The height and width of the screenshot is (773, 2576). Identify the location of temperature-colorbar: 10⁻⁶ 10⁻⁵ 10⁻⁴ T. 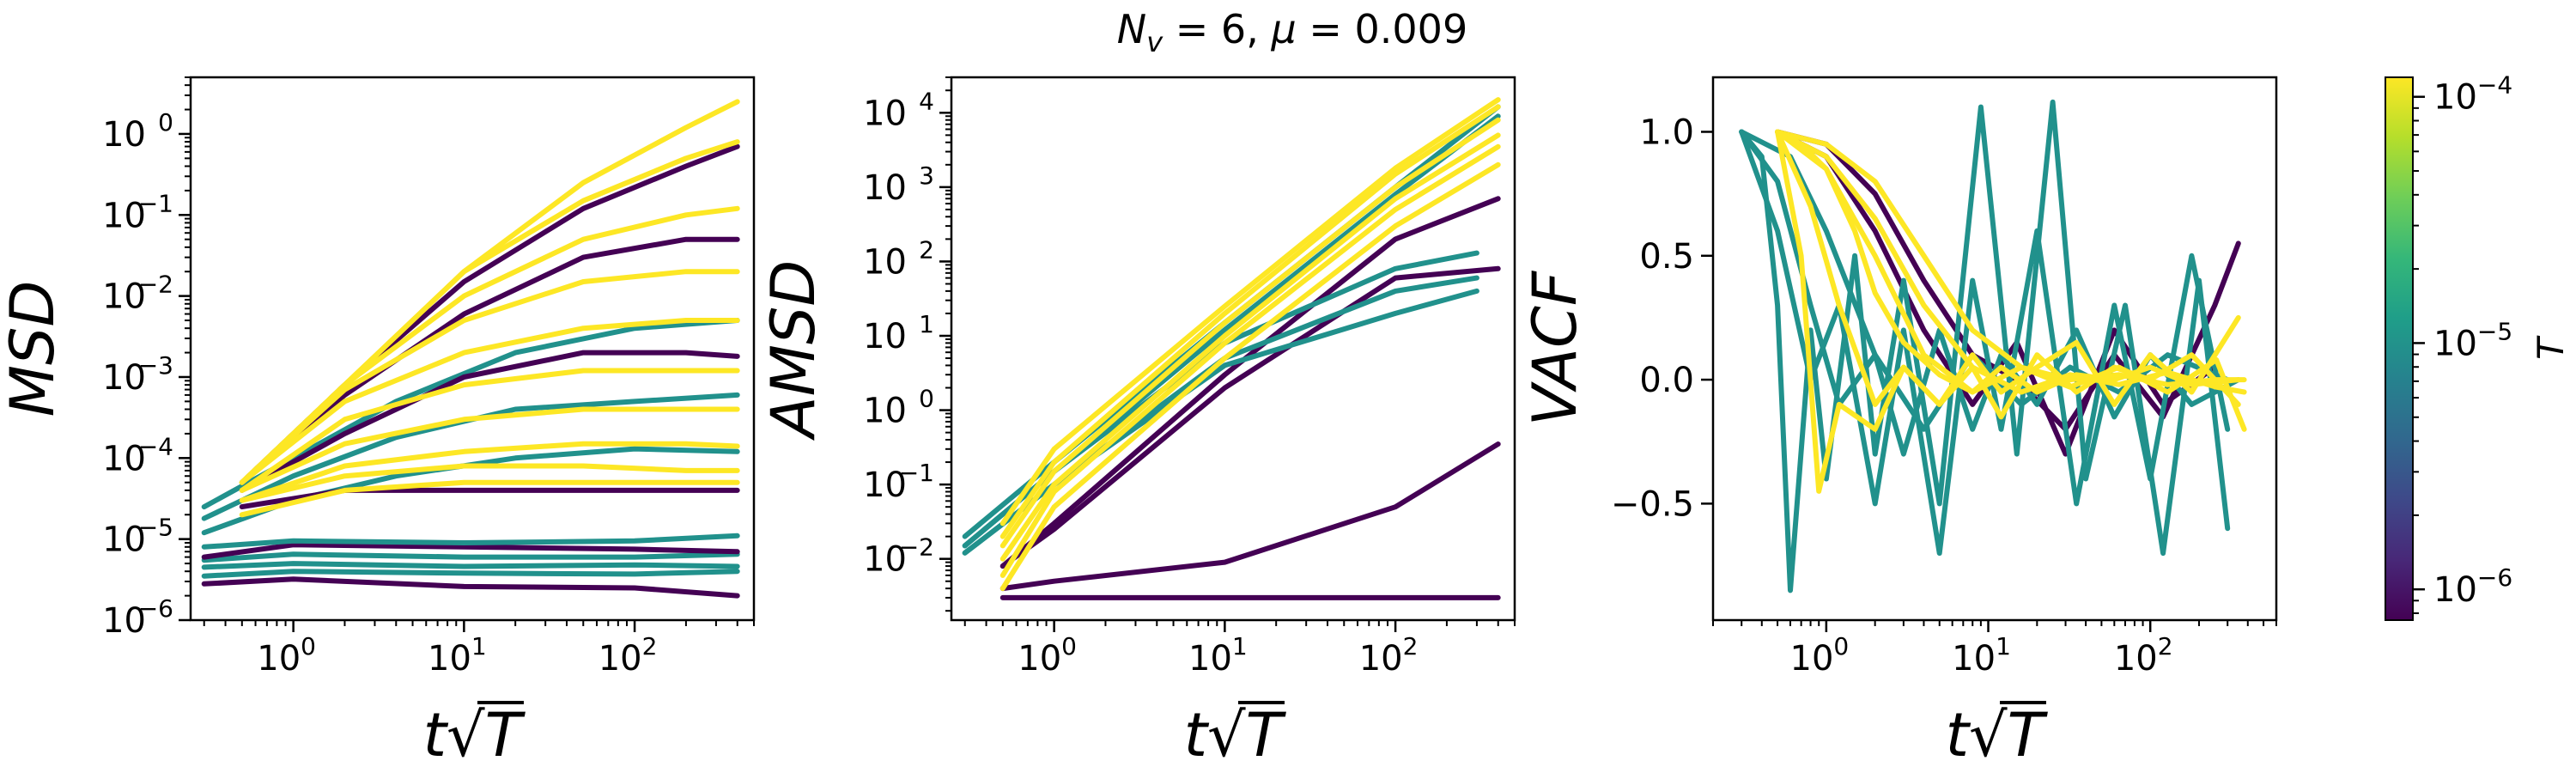
(2478, 346).